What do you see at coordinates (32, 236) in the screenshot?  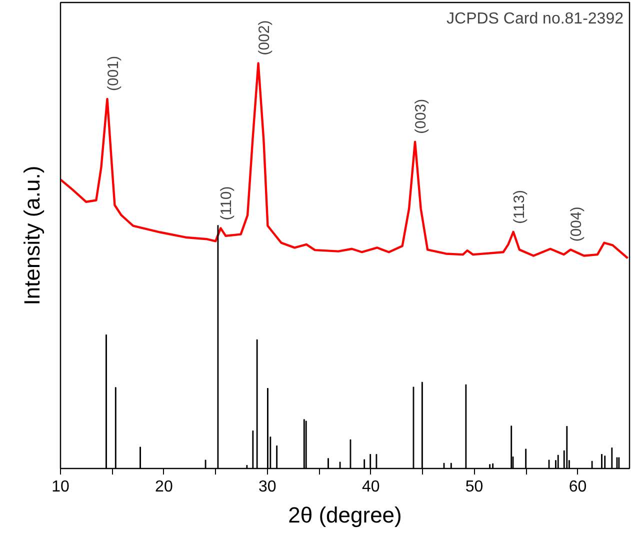 I see `y-axis-title: Intensity (a.u.)` at bounding box center [32, 236].